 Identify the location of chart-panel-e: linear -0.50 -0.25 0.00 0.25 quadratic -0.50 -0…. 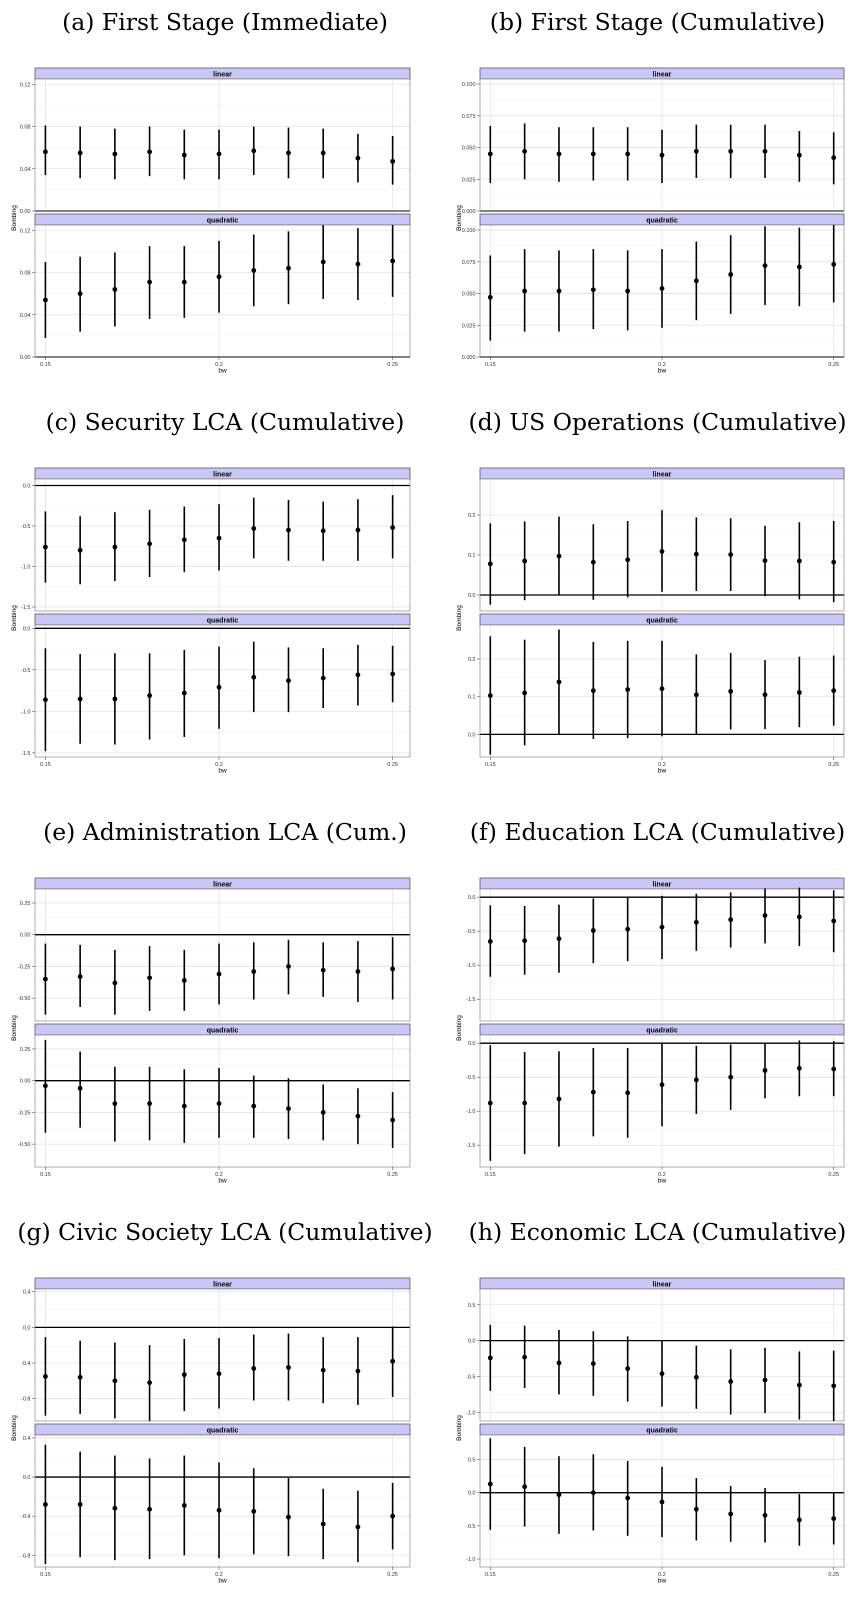
(211, 1031).